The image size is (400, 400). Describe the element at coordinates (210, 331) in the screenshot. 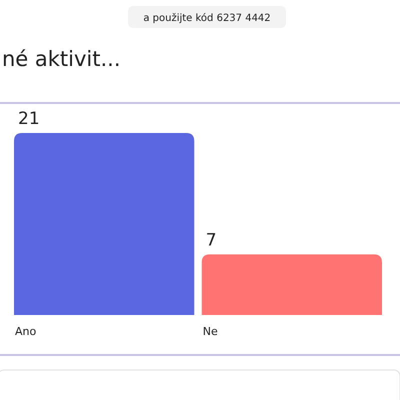

I see `x-tick-label: Ne` at that location.